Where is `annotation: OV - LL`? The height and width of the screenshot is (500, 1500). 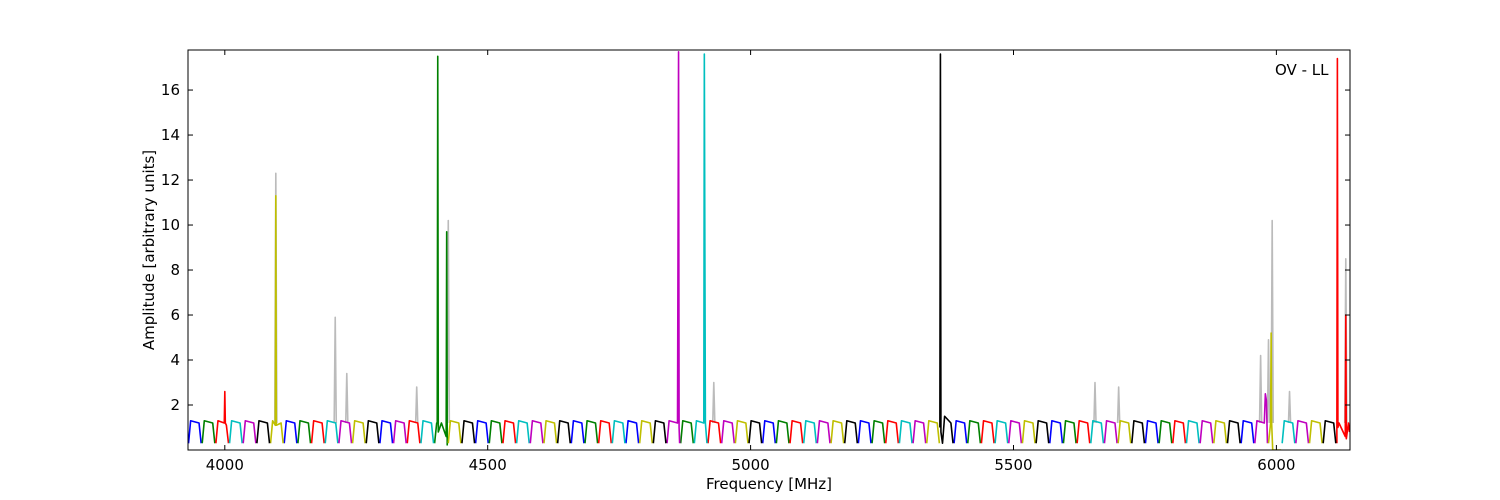 annotation: OV - LL is located at coordinates (1302, 70).